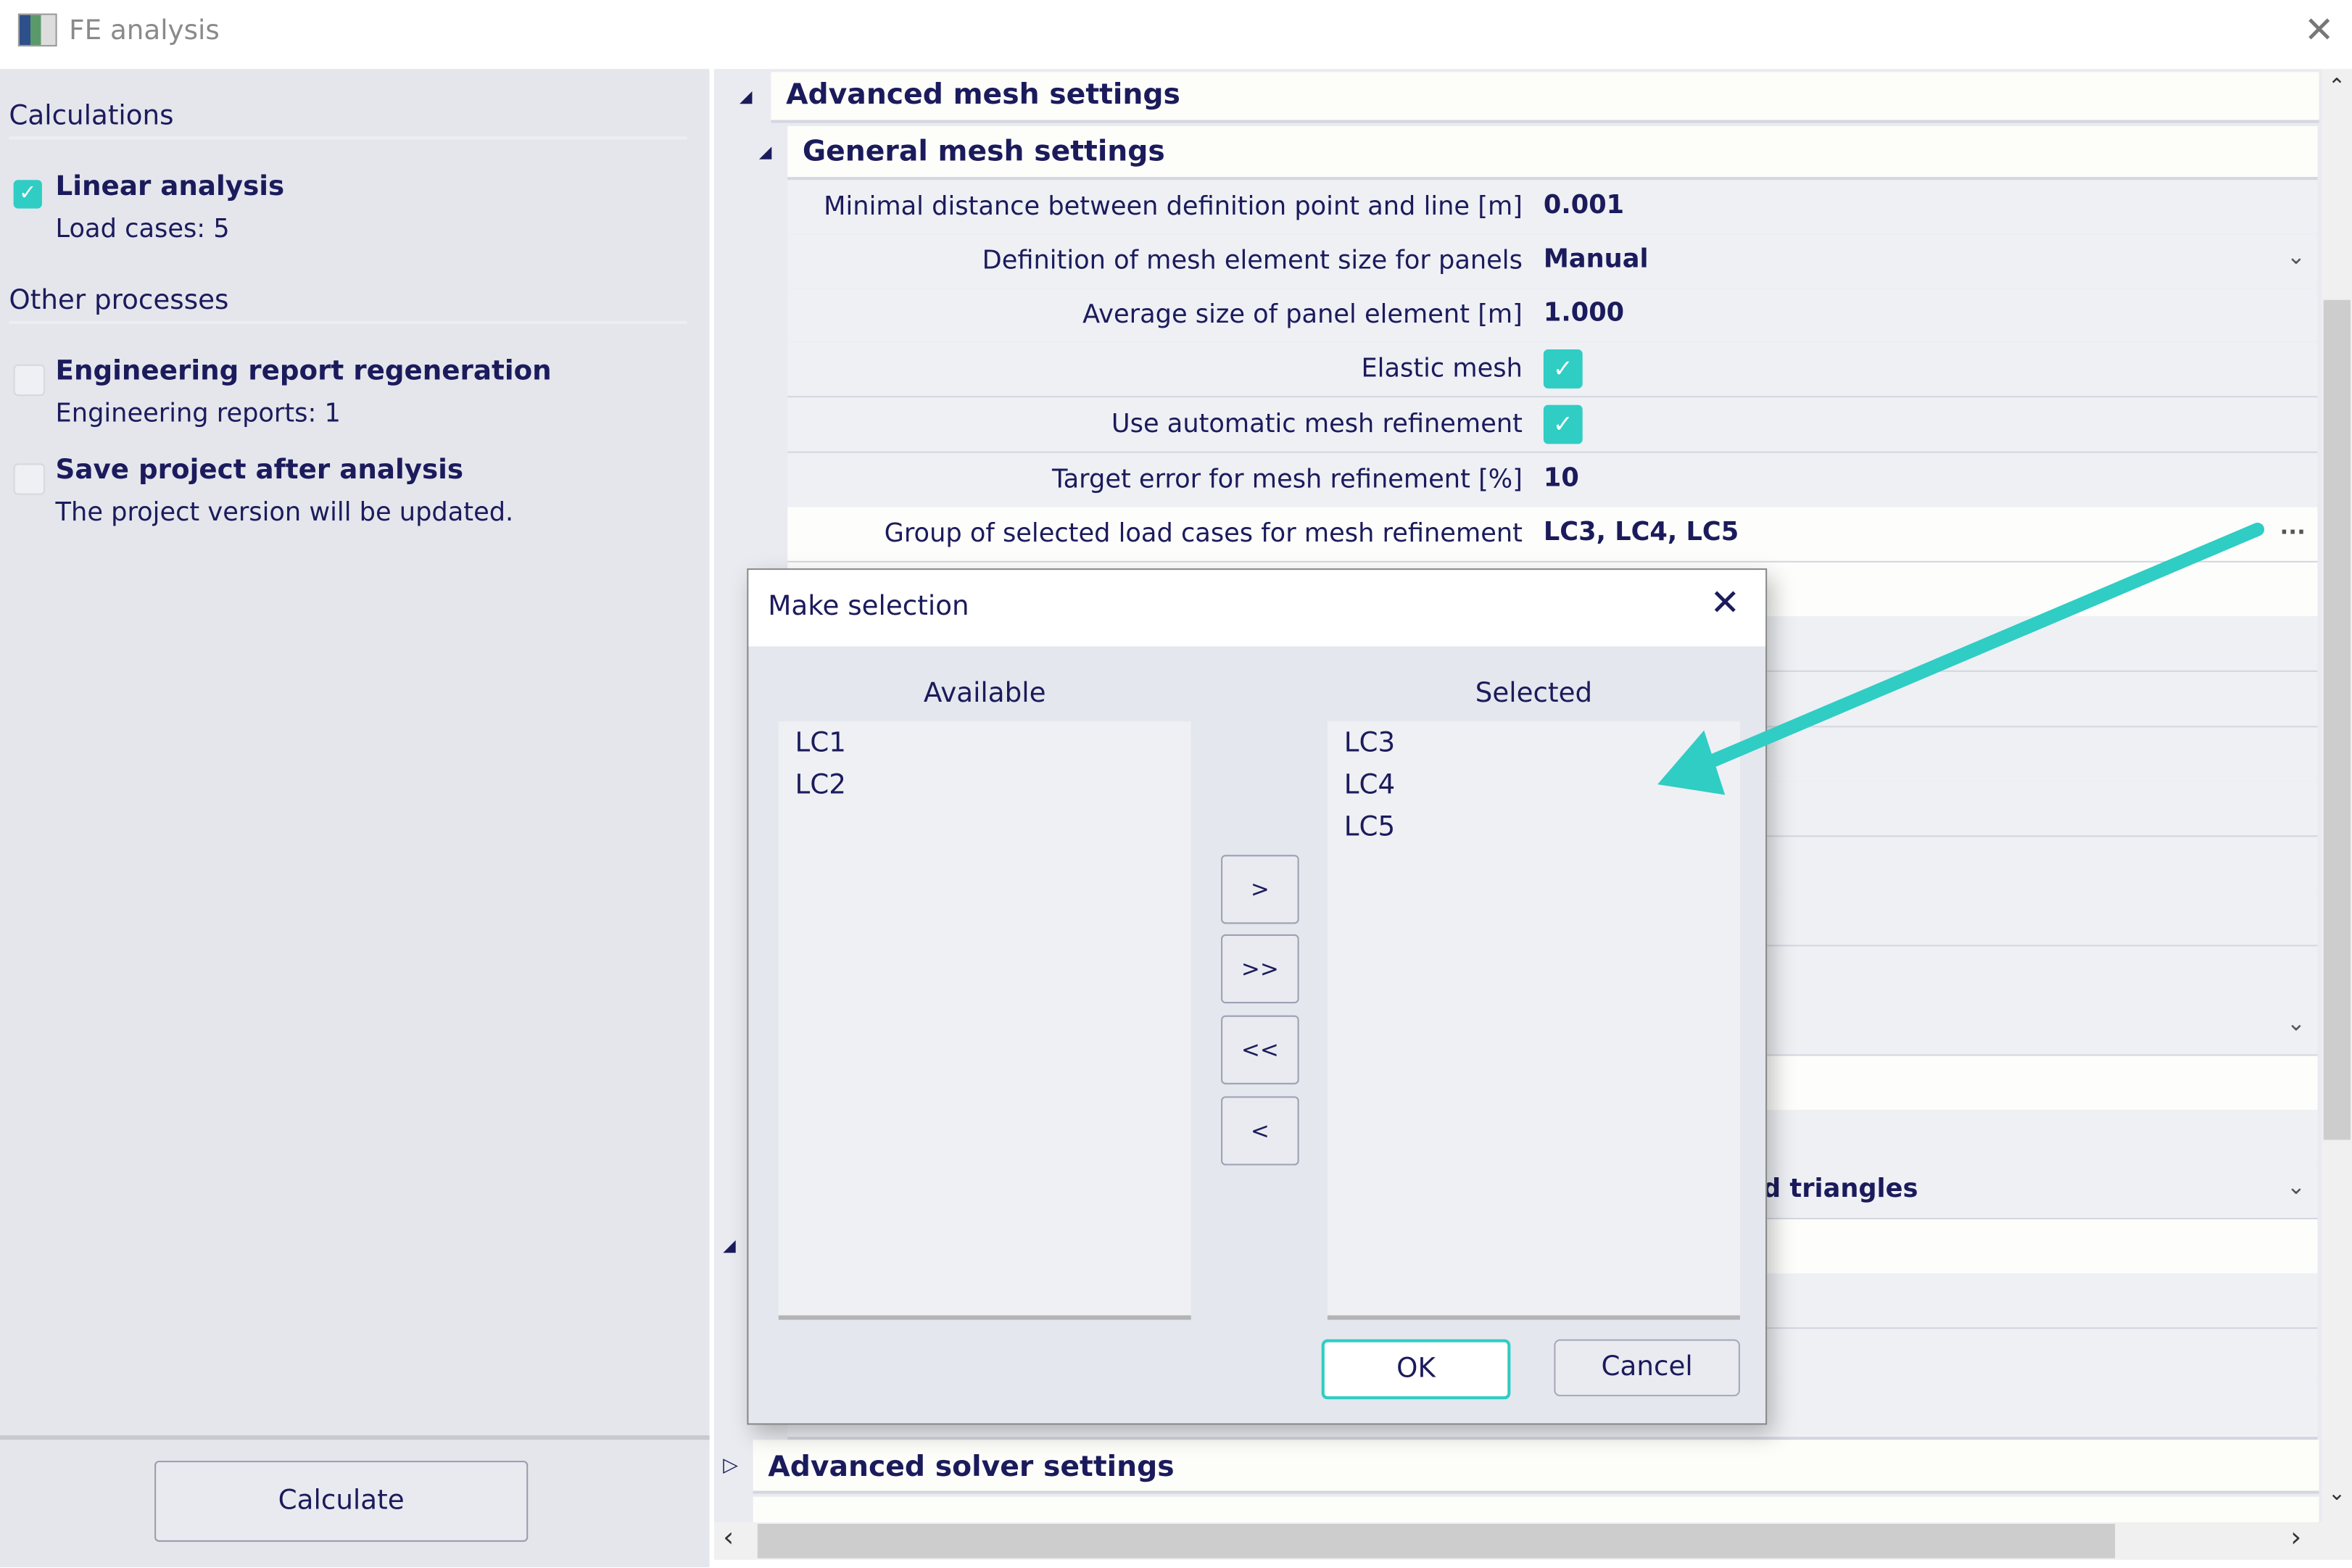 This screenshot has width=2352, height=1568. Describe the element at coordinates (1436, 1542) in the screenshot. I see `horizontal-scroll-thumb` at that location.